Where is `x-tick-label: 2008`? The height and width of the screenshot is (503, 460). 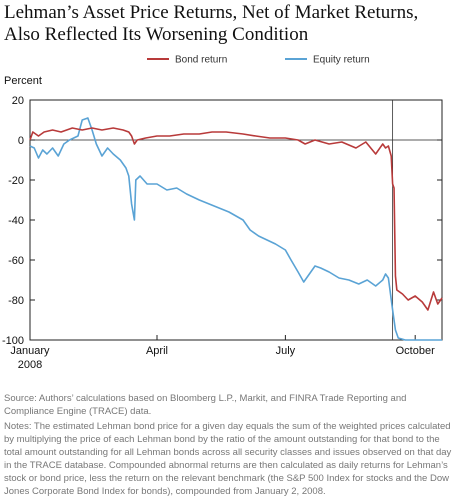 x-tick-label: 2008 is located at coordinates (30, 365).